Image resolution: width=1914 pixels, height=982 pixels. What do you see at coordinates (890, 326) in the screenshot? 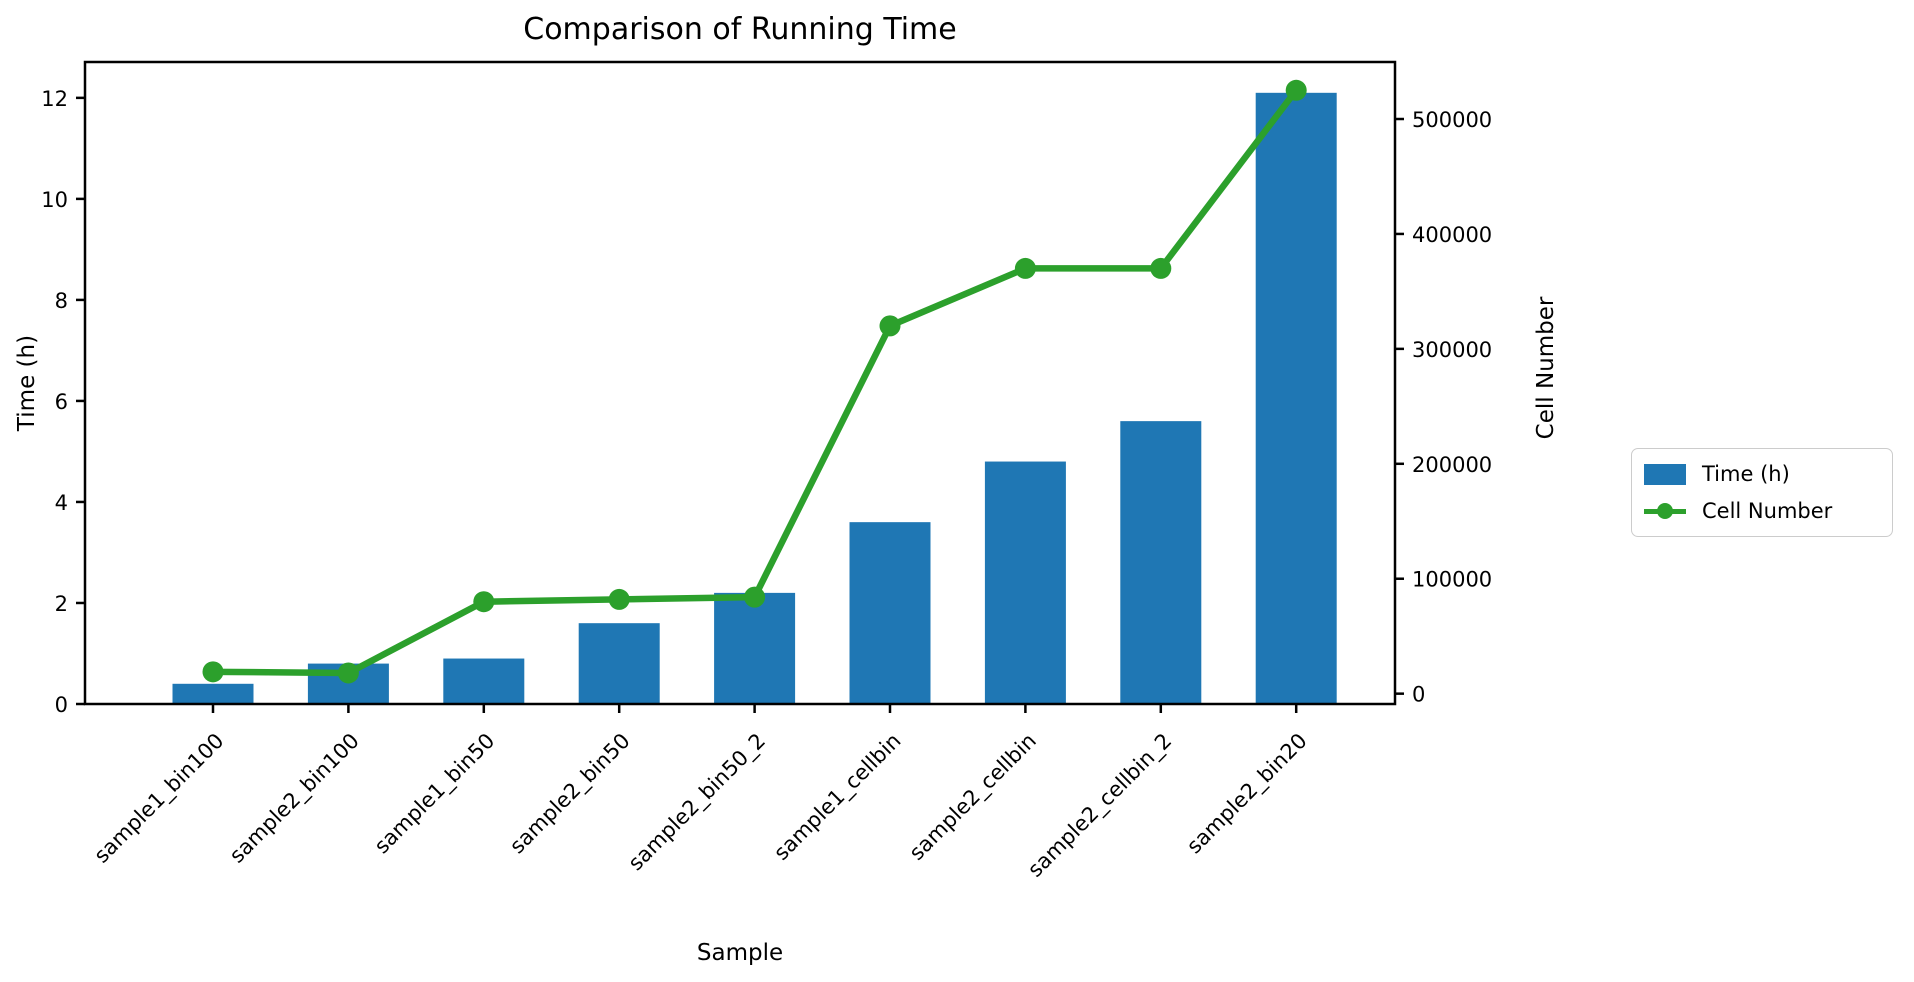
I see `line-marker-sample1_cellbin` at bounding box center [890, 326].